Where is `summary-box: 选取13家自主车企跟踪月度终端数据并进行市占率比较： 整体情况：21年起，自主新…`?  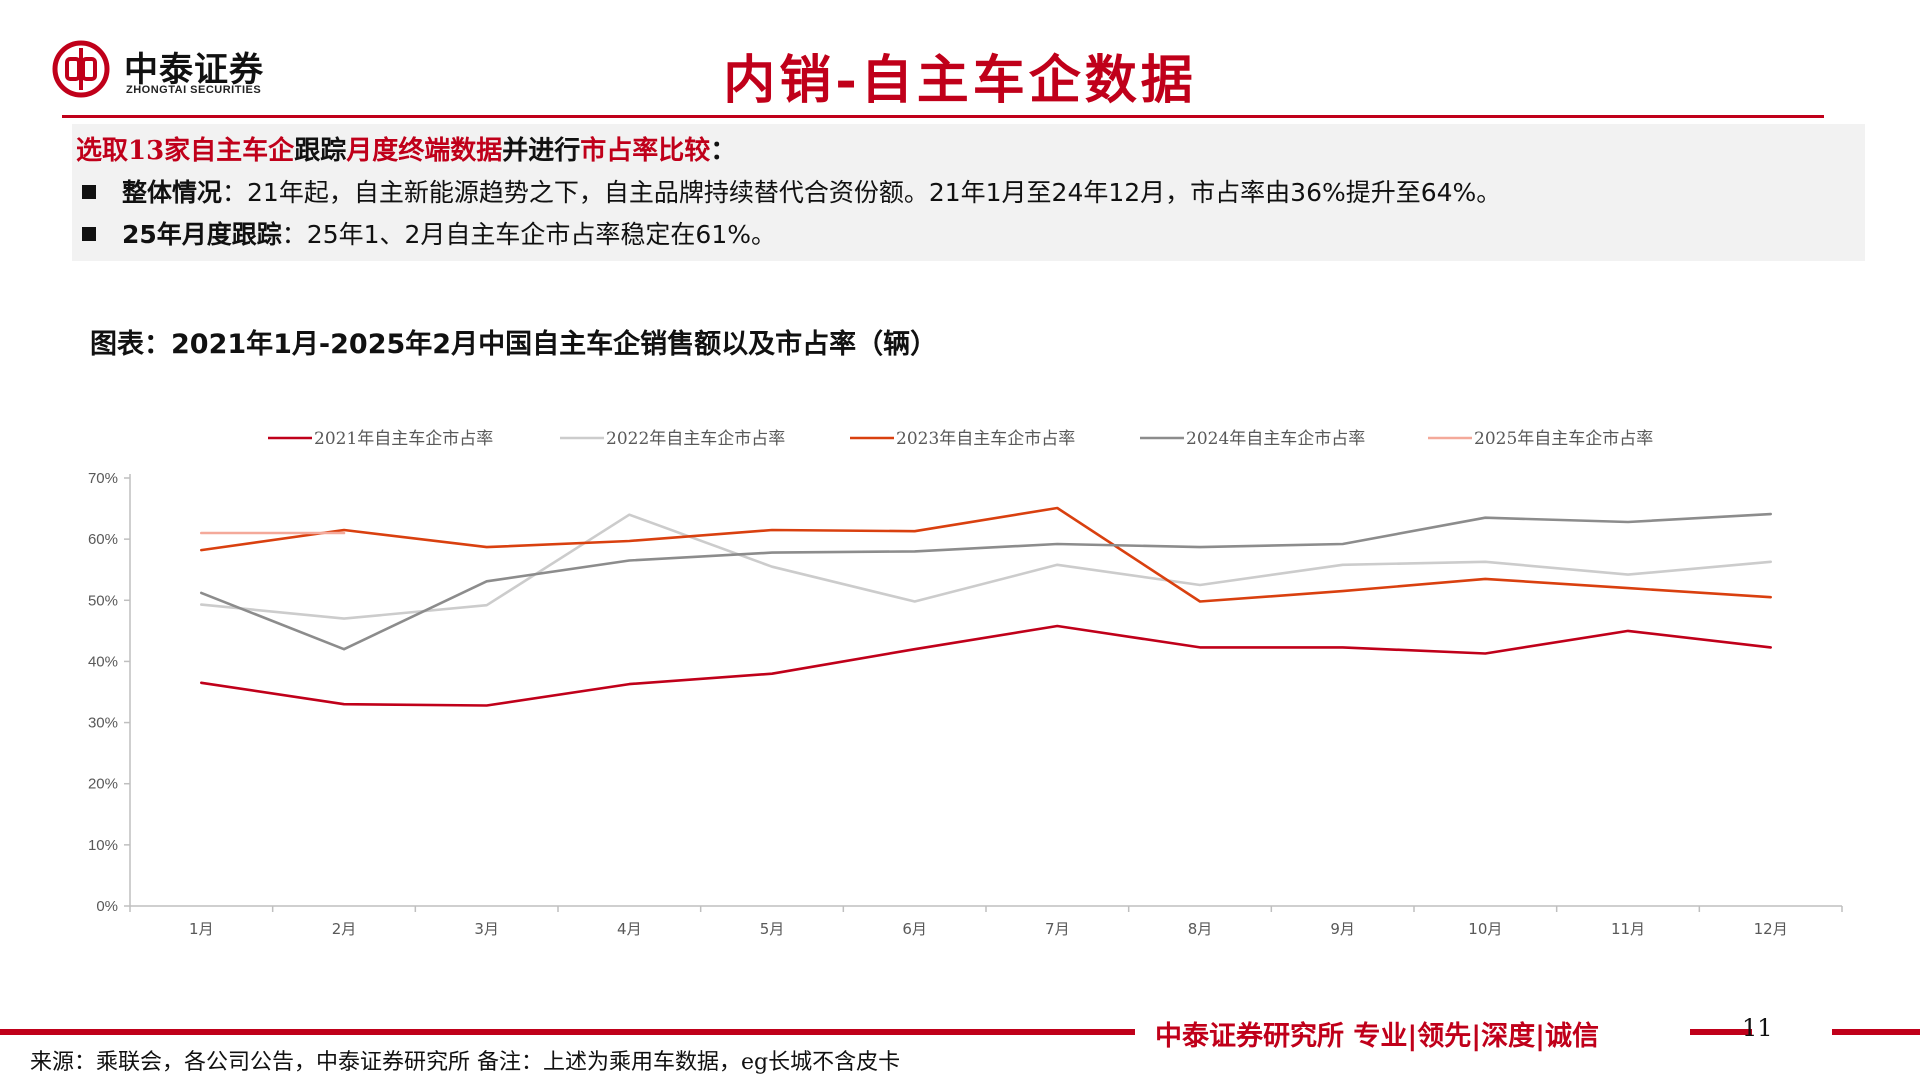 summary-box: 选取13家自主车企跟踪月度终端数据并进行市占率比较： 整体情况：21年起，自主新… is located at coordinates (968, 192).